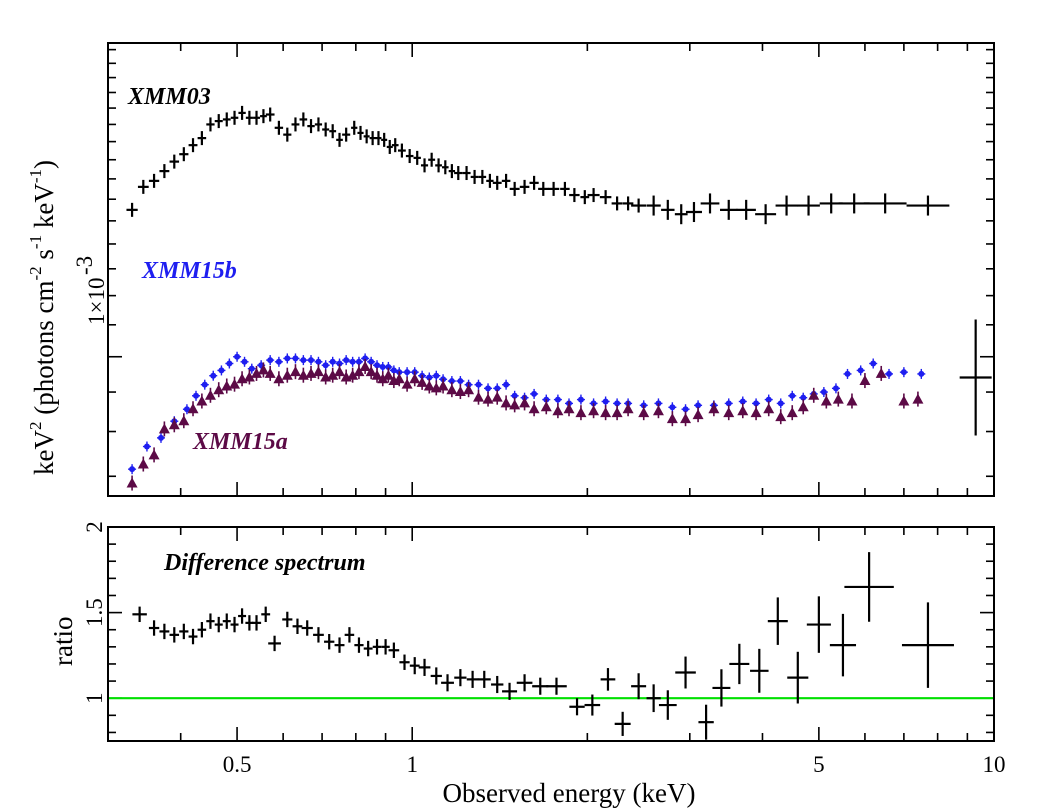 This screenshot has height=809, width=1061. I want to click on top-y-axis-label: keV2 (photons cm-2 s-1 keV-1), so click(42, 317).